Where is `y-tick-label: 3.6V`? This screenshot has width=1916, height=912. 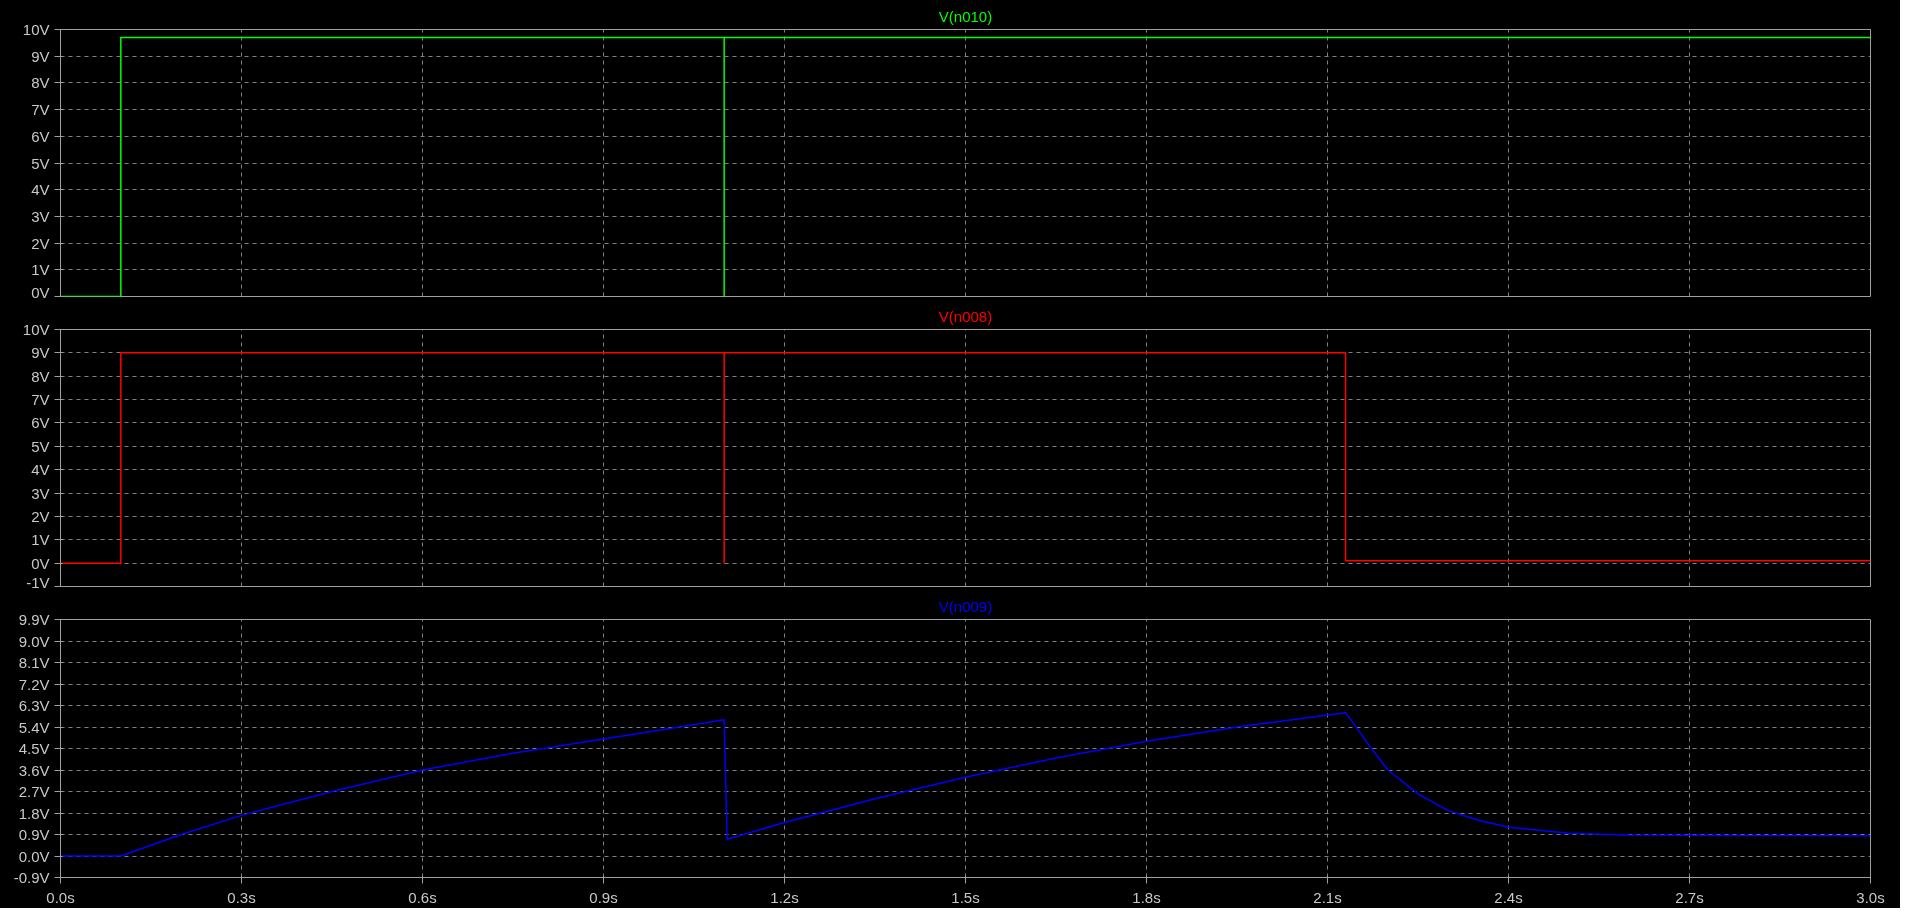 y-tick-label: 3.6V is located at coordinates (34, 770).